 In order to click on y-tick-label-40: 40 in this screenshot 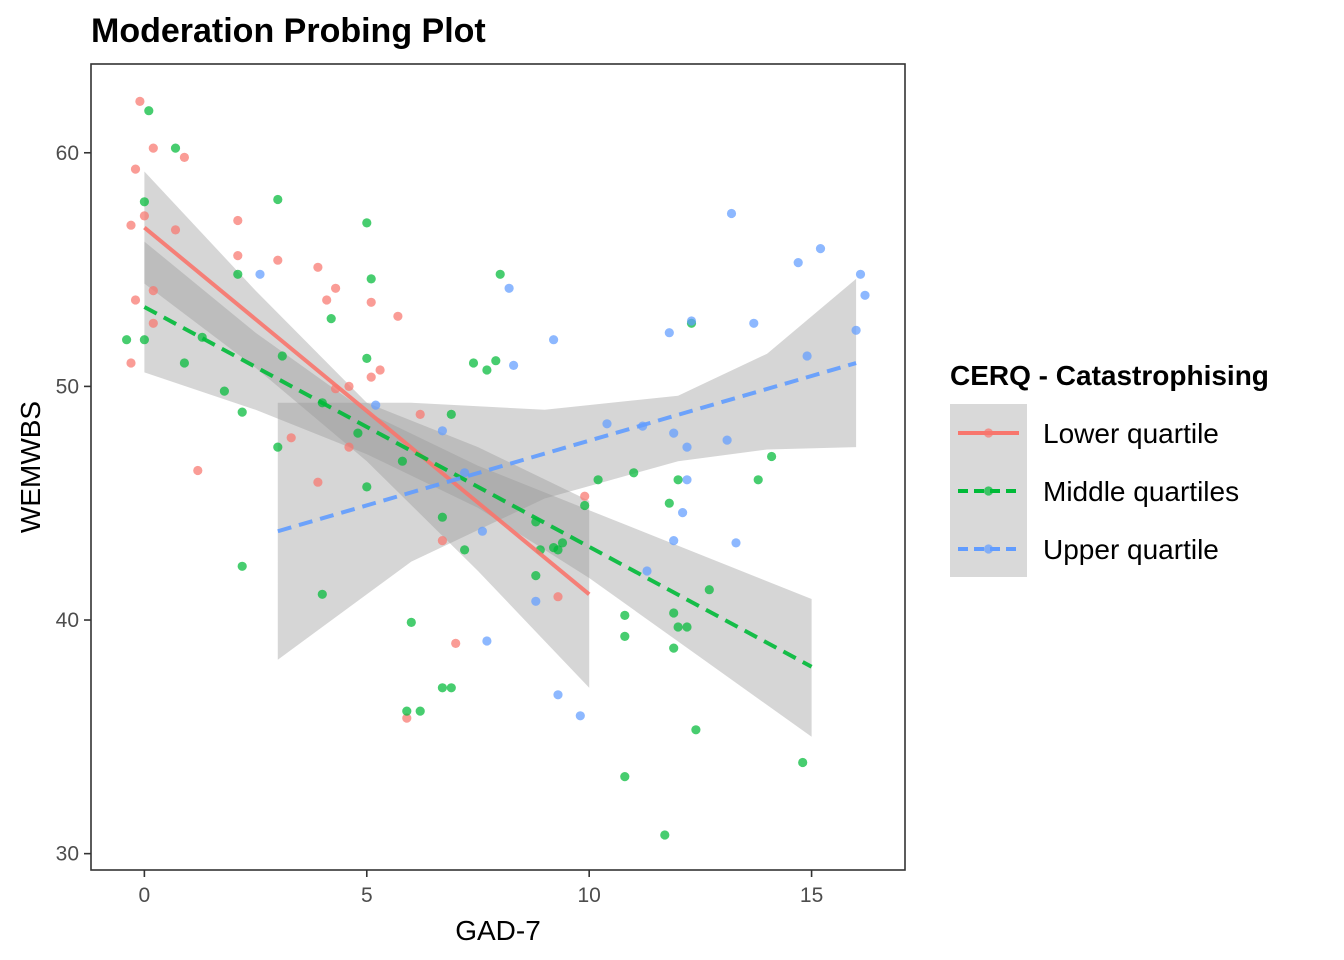, I will do `click(67, 620)`.